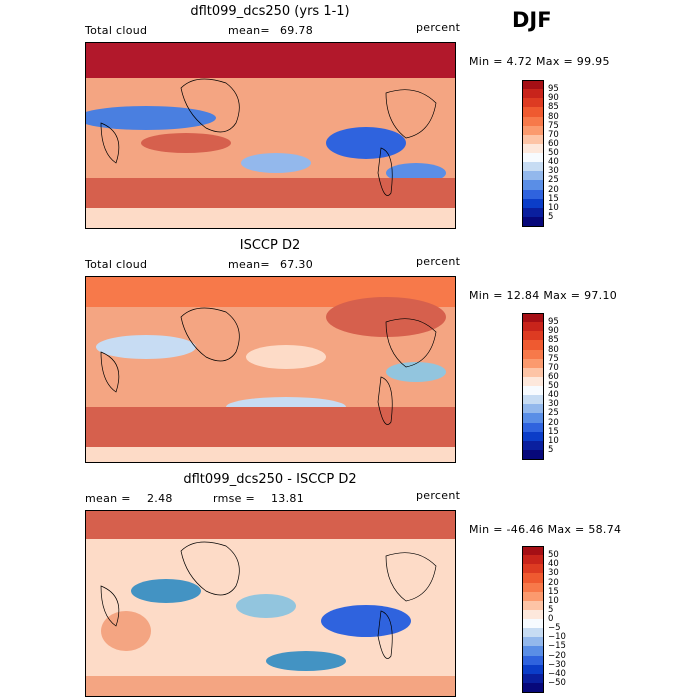 The image size is (700, 700). Describe the element at coordinates (116, 30) in the screenshot. I see `panel-1-left-label: Total cloud` at that location.